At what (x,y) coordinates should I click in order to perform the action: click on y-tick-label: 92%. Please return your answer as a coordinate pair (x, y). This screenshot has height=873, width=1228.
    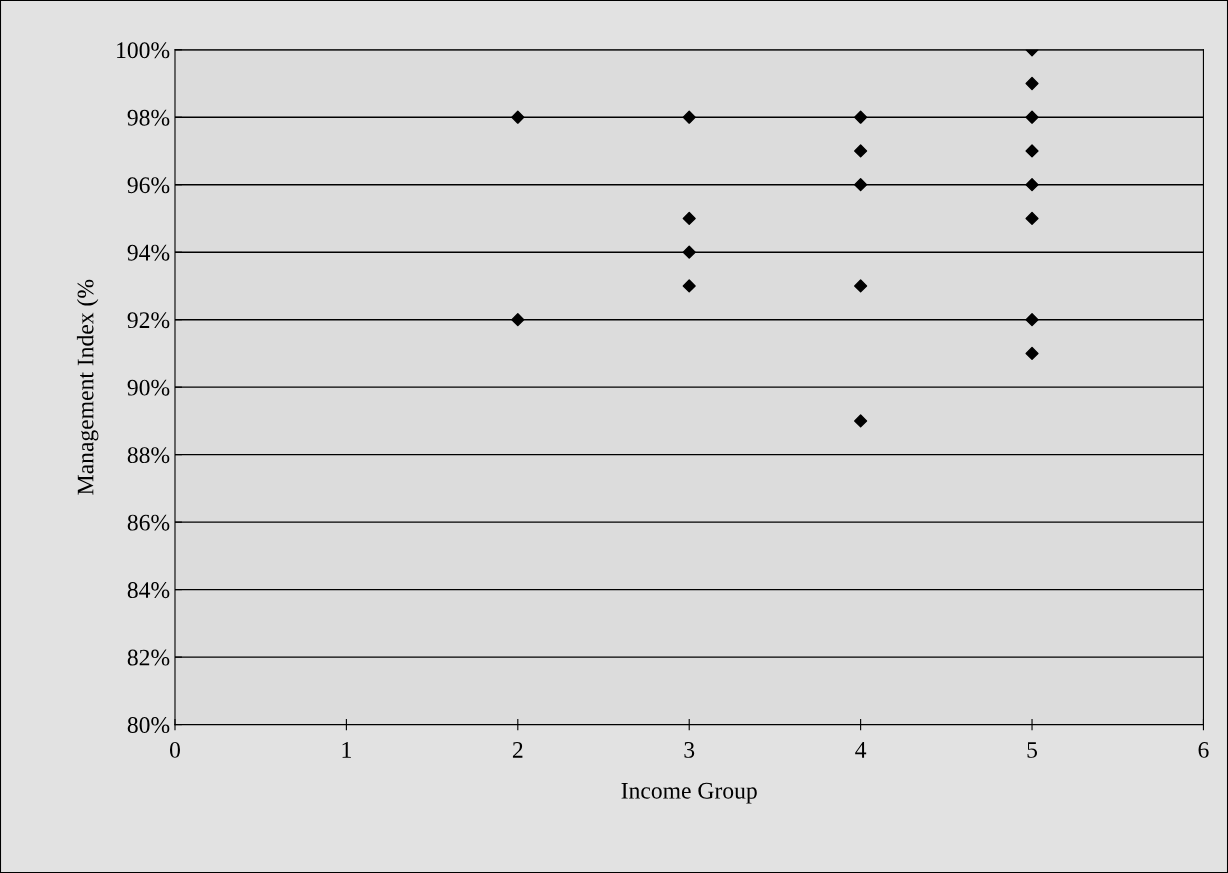
    Looking at the image, I should click on (148, 320).